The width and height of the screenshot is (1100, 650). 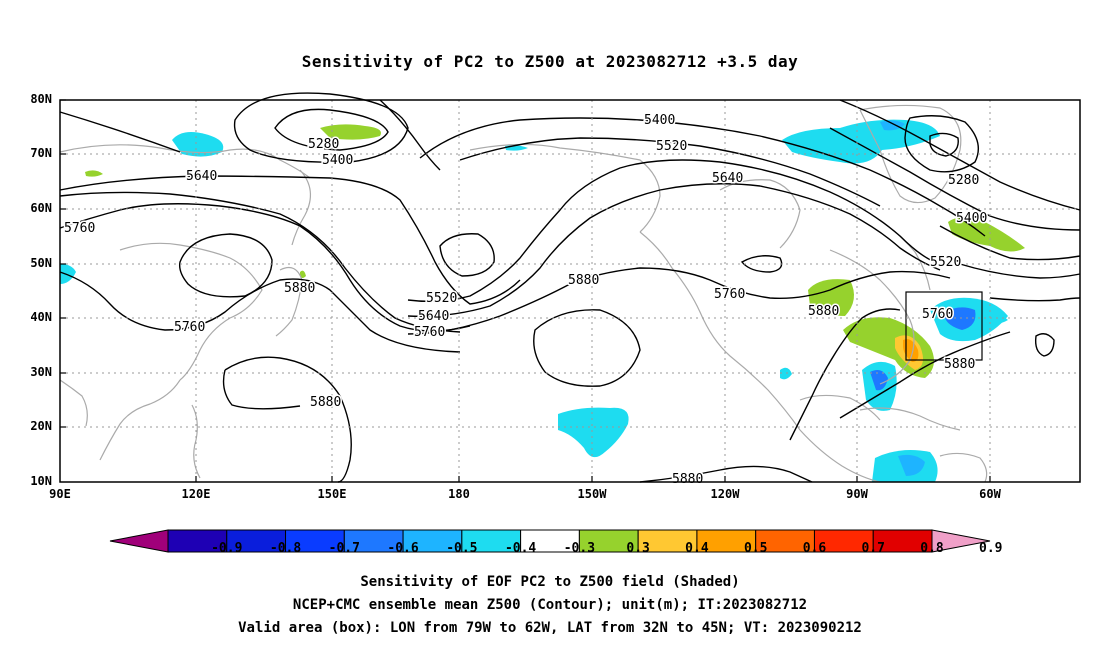 I want to click on shade-pos-okhotsk, so click(x=350, y=132).